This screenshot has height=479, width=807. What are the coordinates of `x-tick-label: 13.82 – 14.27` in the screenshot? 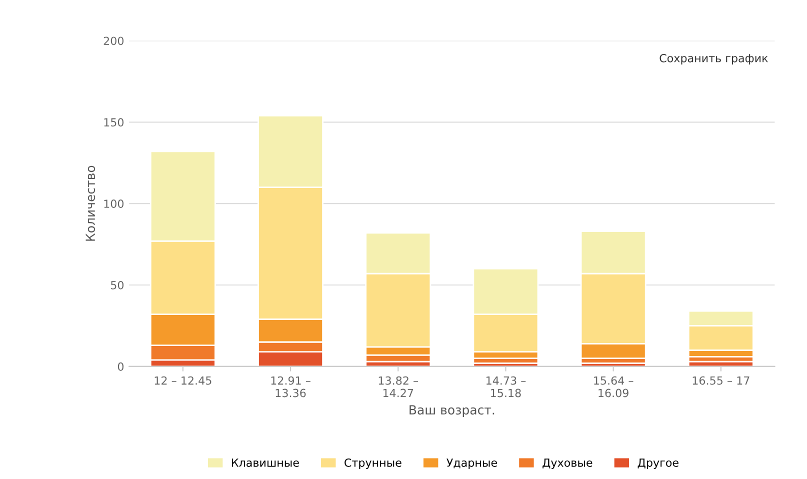 It's located at (398, 387).